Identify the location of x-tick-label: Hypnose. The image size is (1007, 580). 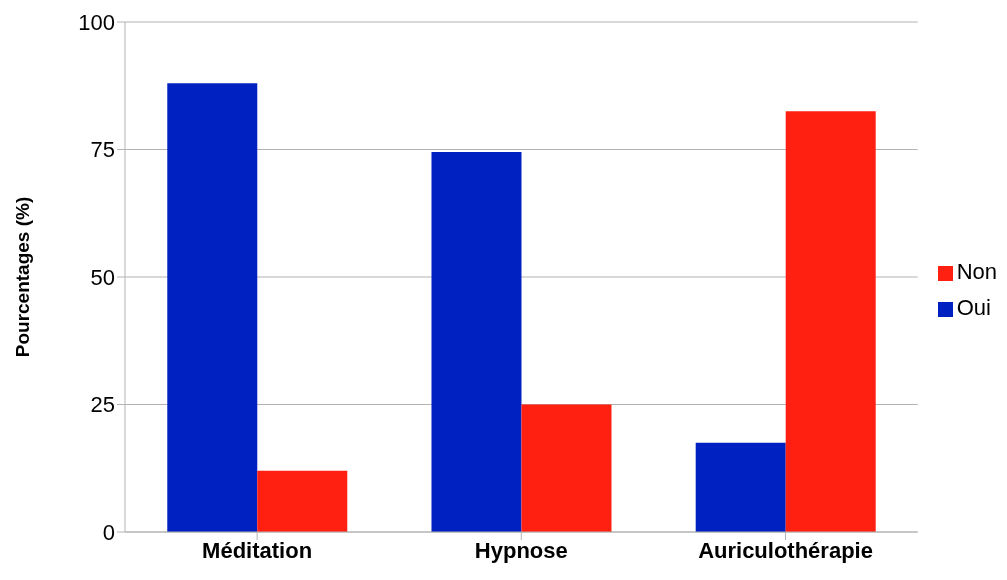
(521, 550).